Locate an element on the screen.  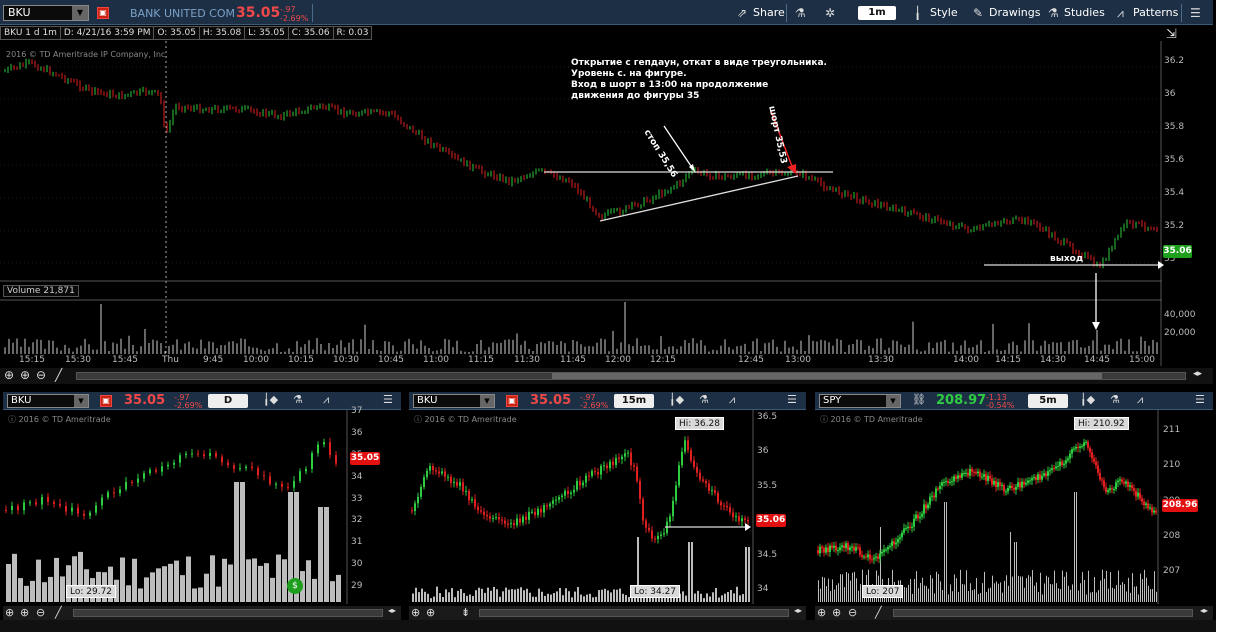
style-button: ╽ Style is located at coordinates (936, 13).